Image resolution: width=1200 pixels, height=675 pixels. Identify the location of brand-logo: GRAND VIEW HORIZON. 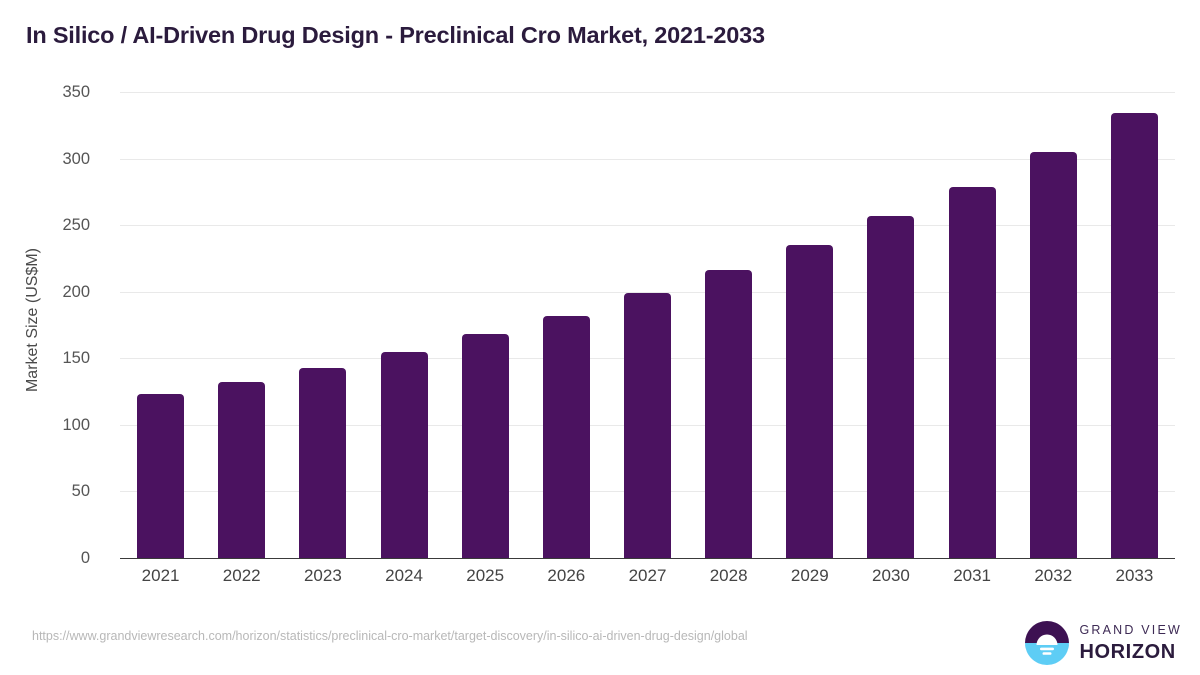
(1103, 643).